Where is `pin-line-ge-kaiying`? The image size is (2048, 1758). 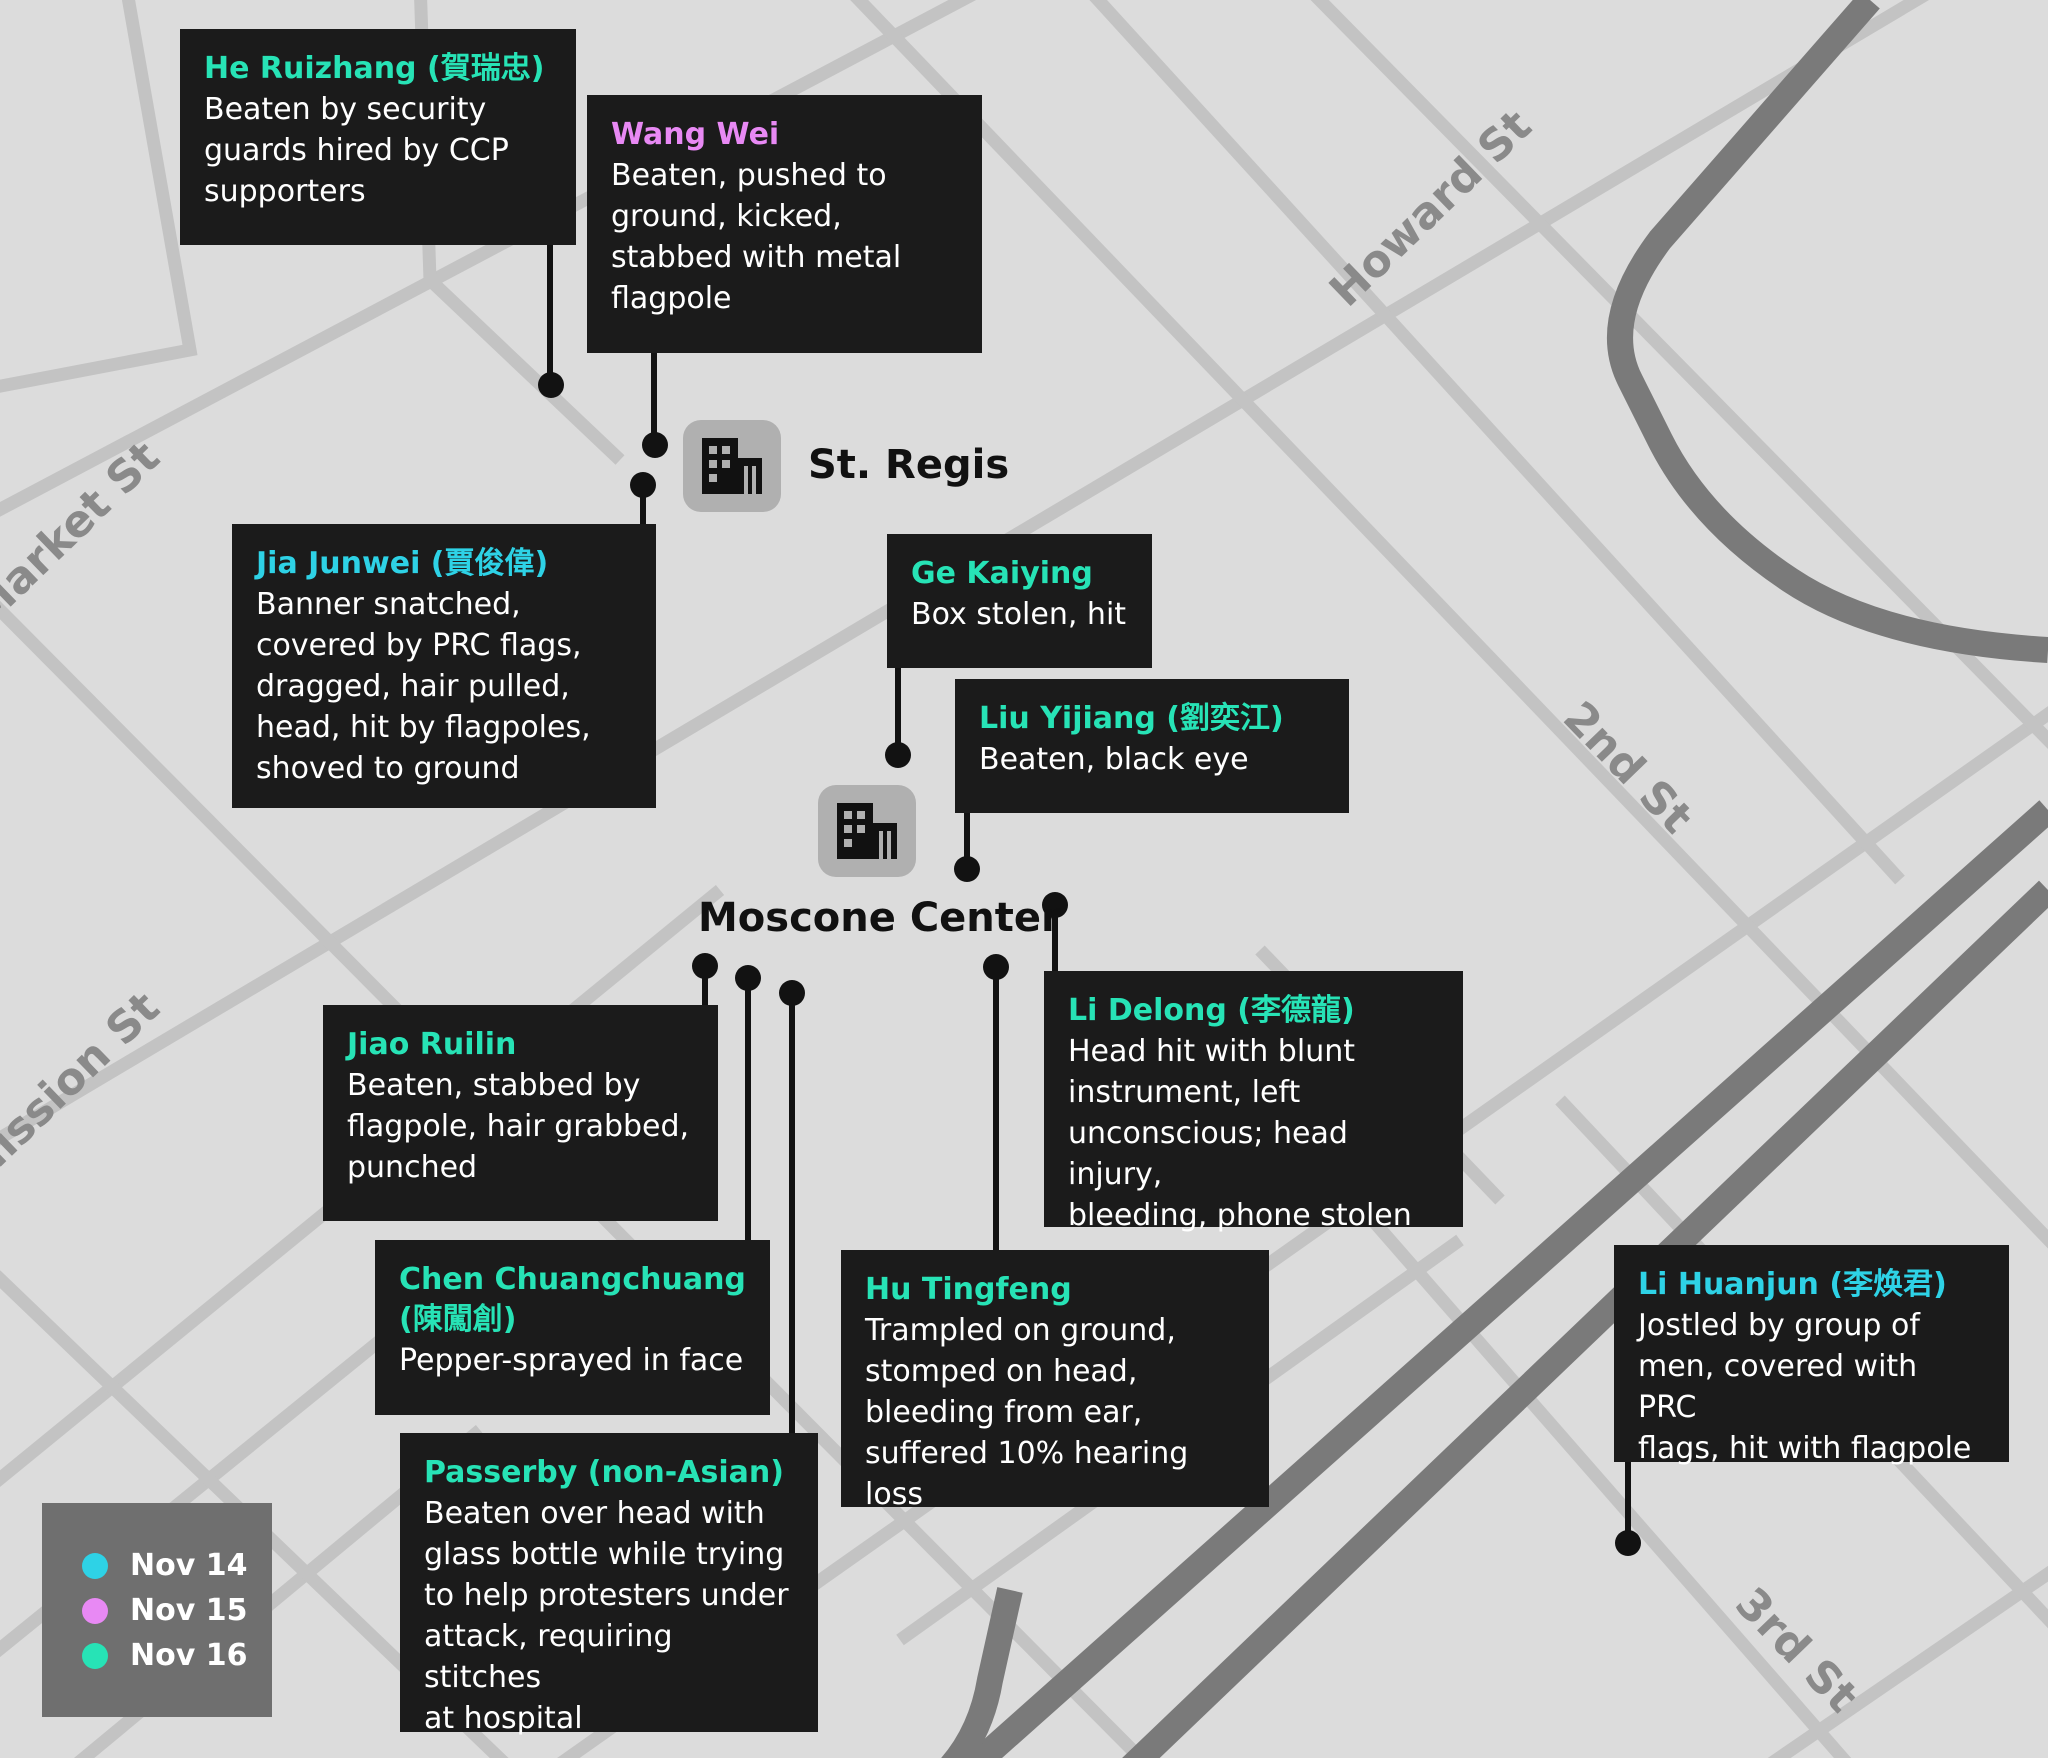 pin-line-ge-kaiying is located at coordinates (898, 710).